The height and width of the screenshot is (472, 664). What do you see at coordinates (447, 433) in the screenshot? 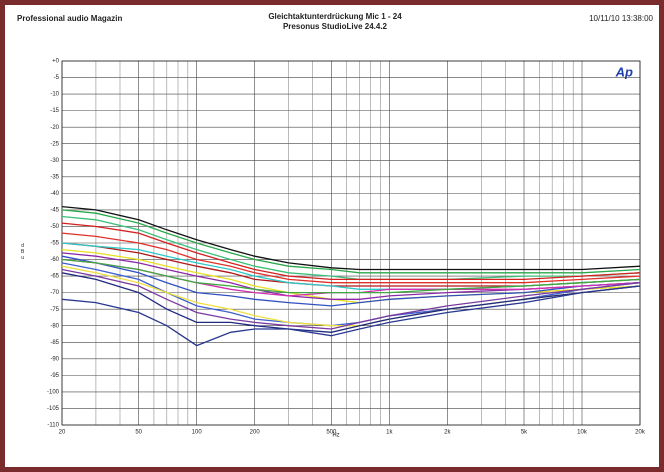
I see `x-tick-label: 2k` at bounding box center [447, 433].